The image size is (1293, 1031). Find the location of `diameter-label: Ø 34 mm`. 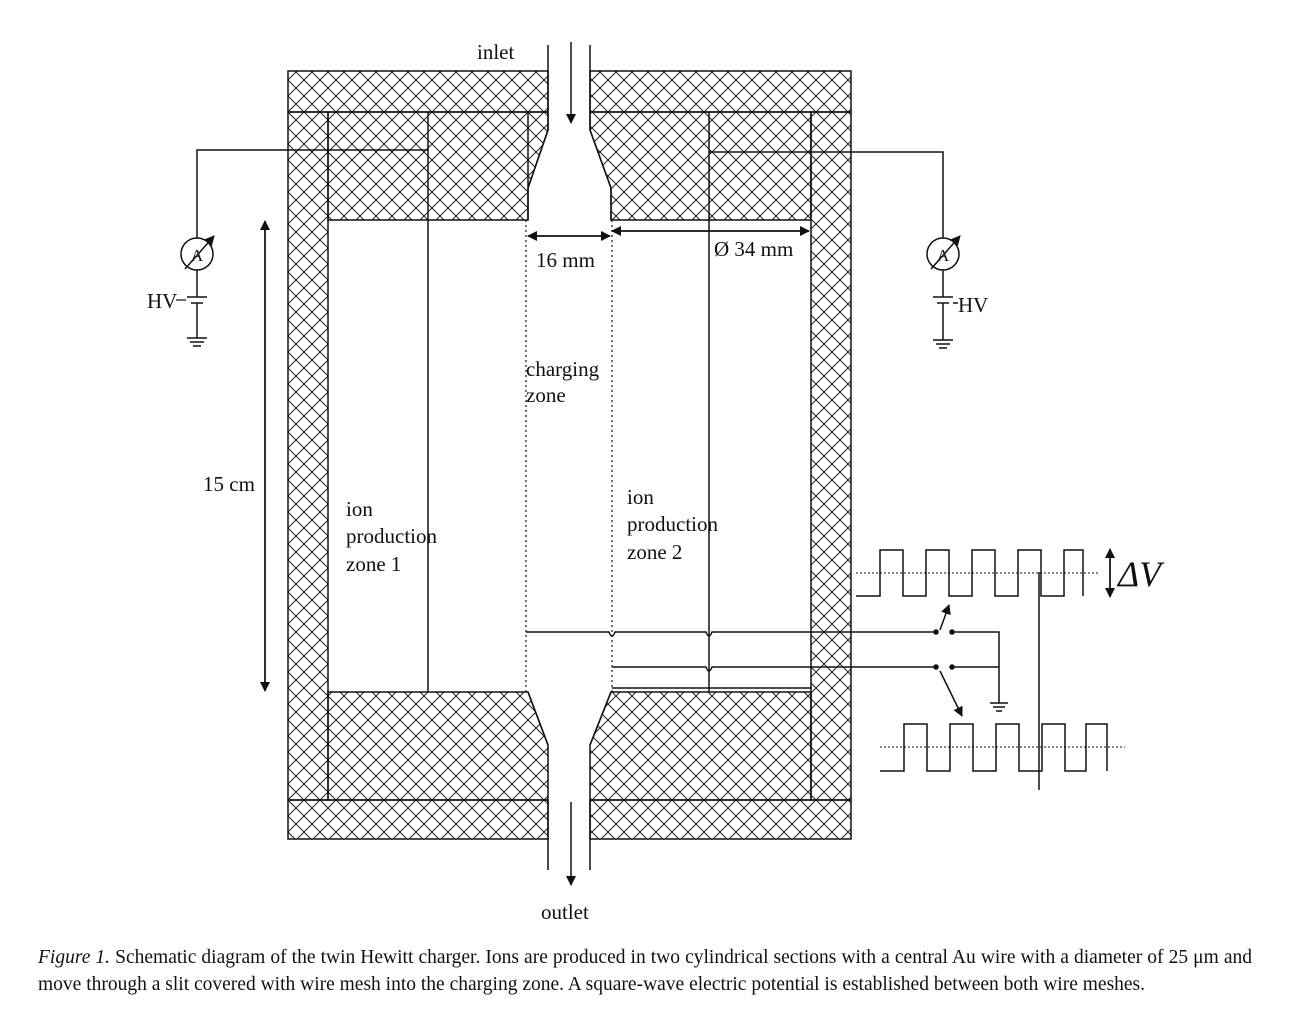

diameter-label: Ø 34 mm is located at coordinates (753, 249).